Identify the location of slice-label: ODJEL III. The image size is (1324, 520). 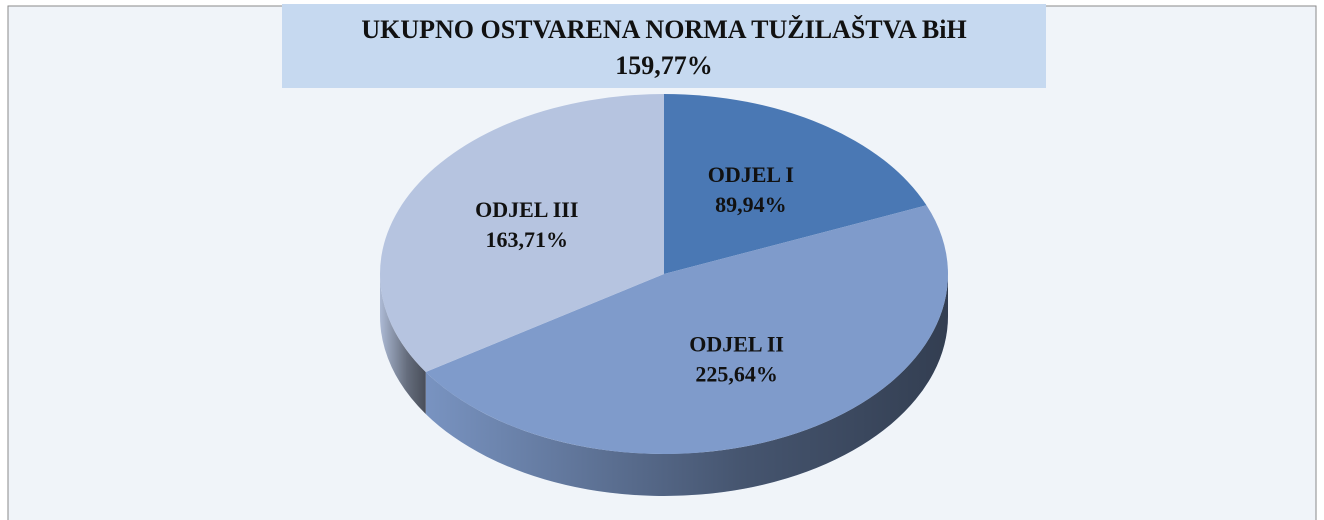
(526, 209).